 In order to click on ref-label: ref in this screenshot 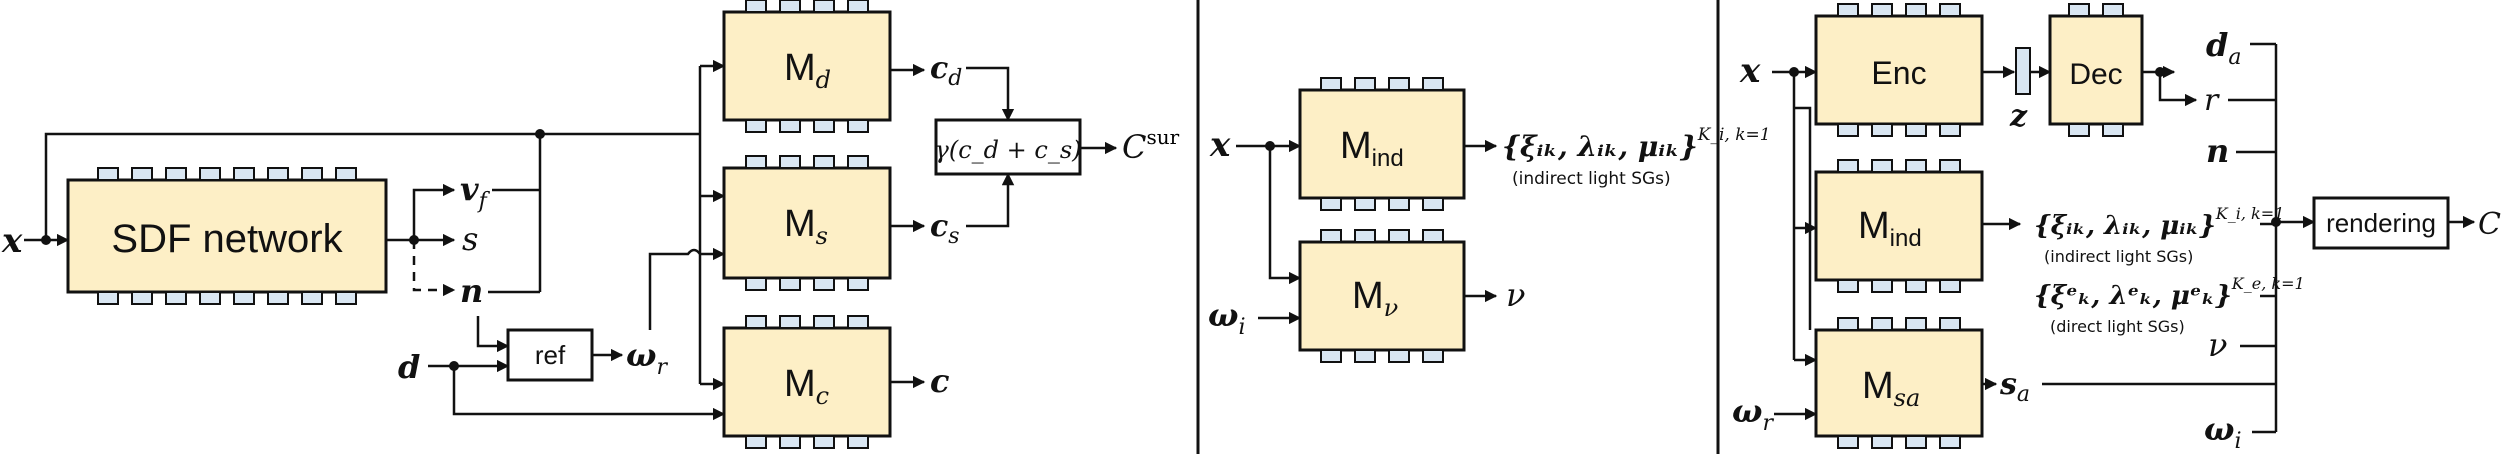, I will do `click(550, 355)`.